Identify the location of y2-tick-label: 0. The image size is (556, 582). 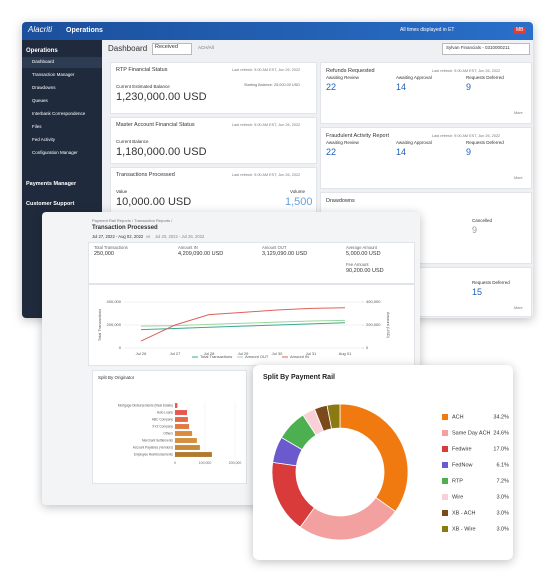
(367, 347).